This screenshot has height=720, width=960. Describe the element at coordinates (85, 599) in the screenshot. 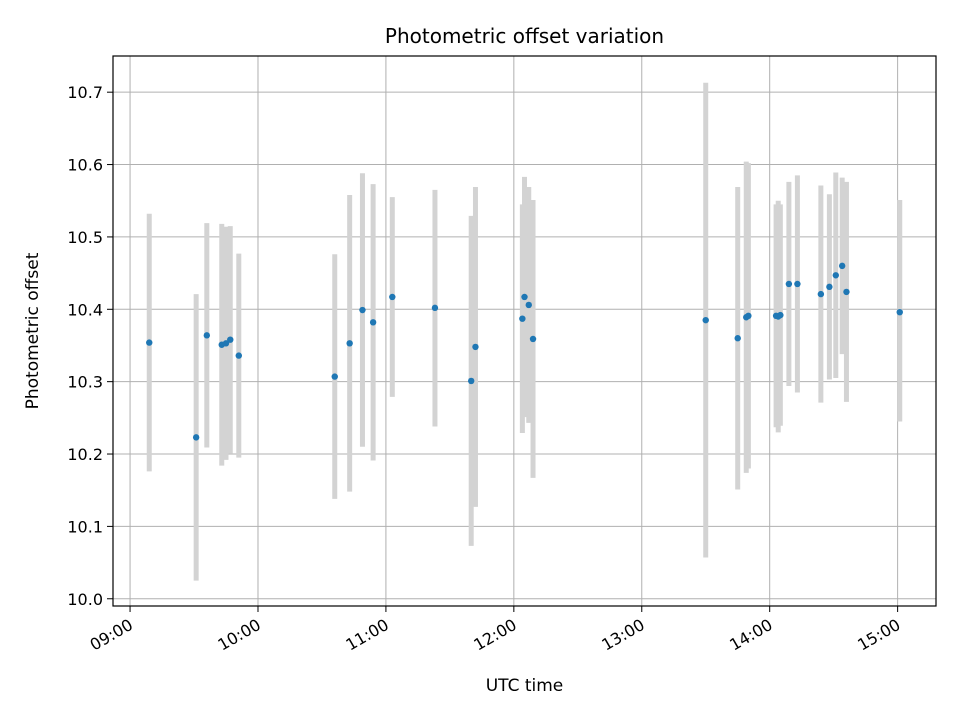

I see `y-tick-label: 10.0` at that location.